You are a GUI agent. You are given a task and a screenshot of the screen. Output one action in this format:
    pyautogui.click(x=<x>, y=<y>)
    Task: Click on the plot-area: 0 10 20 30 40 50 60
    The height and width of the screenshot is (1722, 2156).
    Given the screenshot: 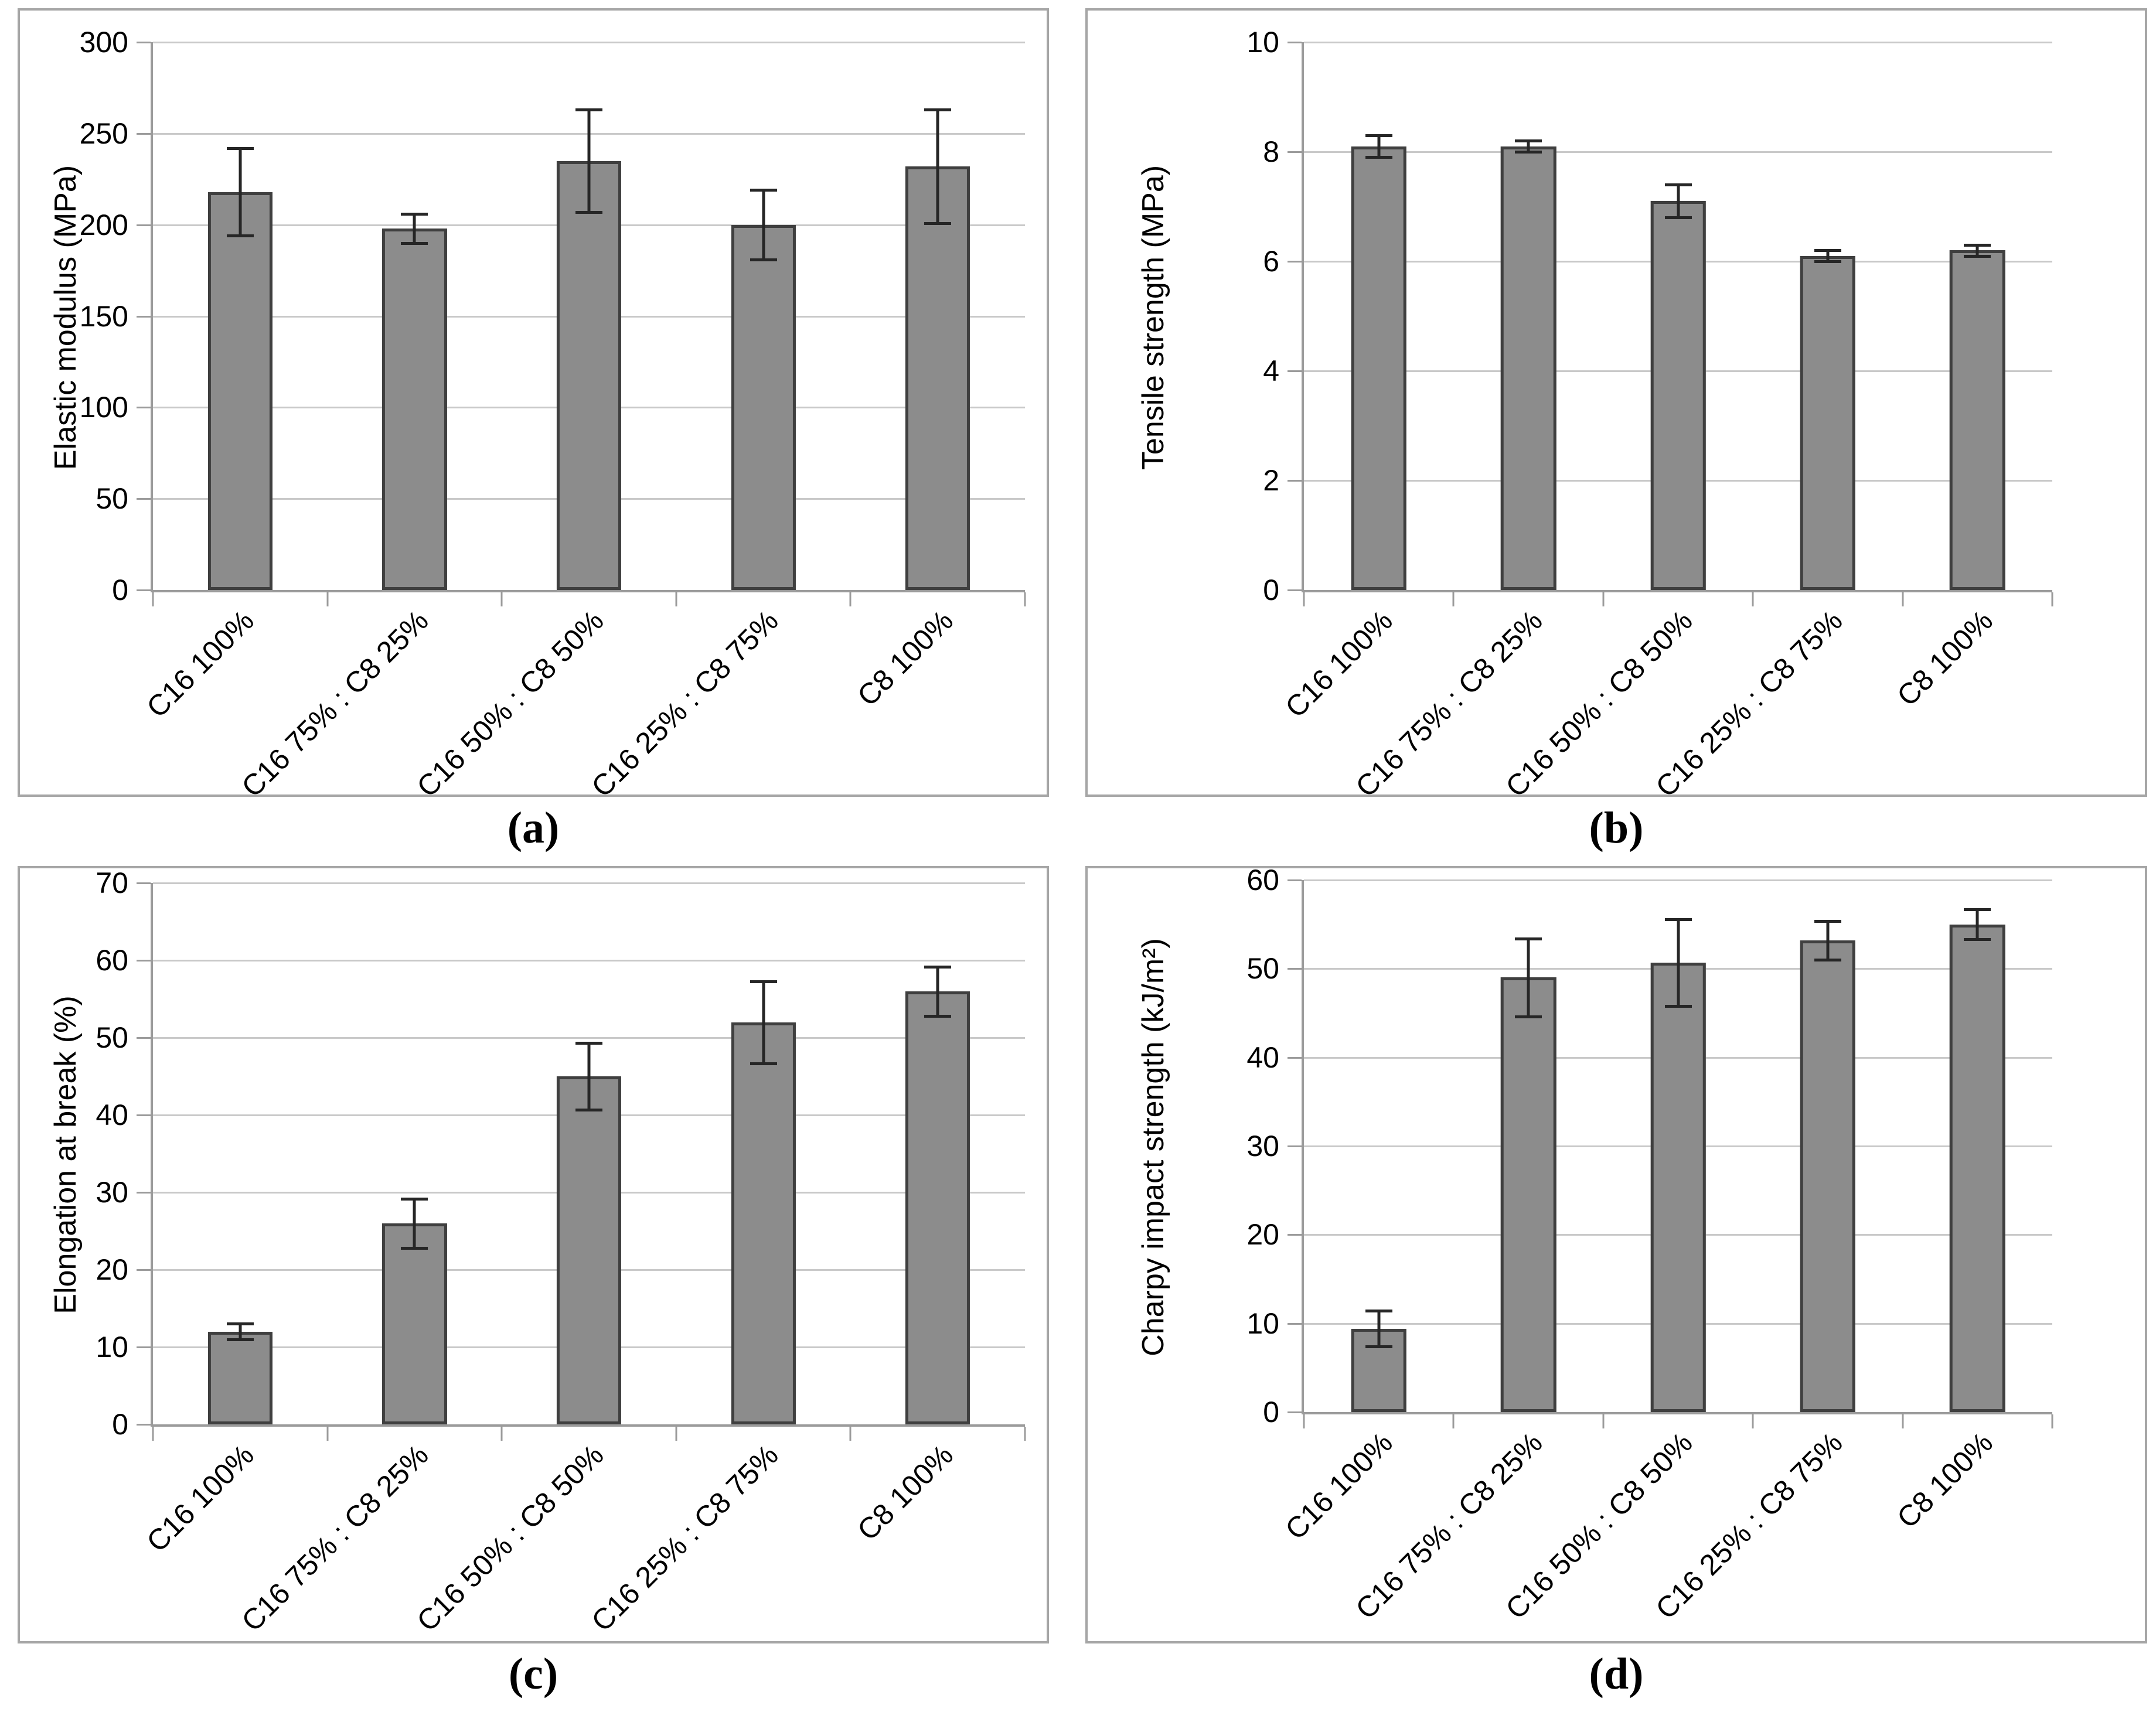 What is the action you would take?
    pyautogui.click(x=1649, y=1146)
    